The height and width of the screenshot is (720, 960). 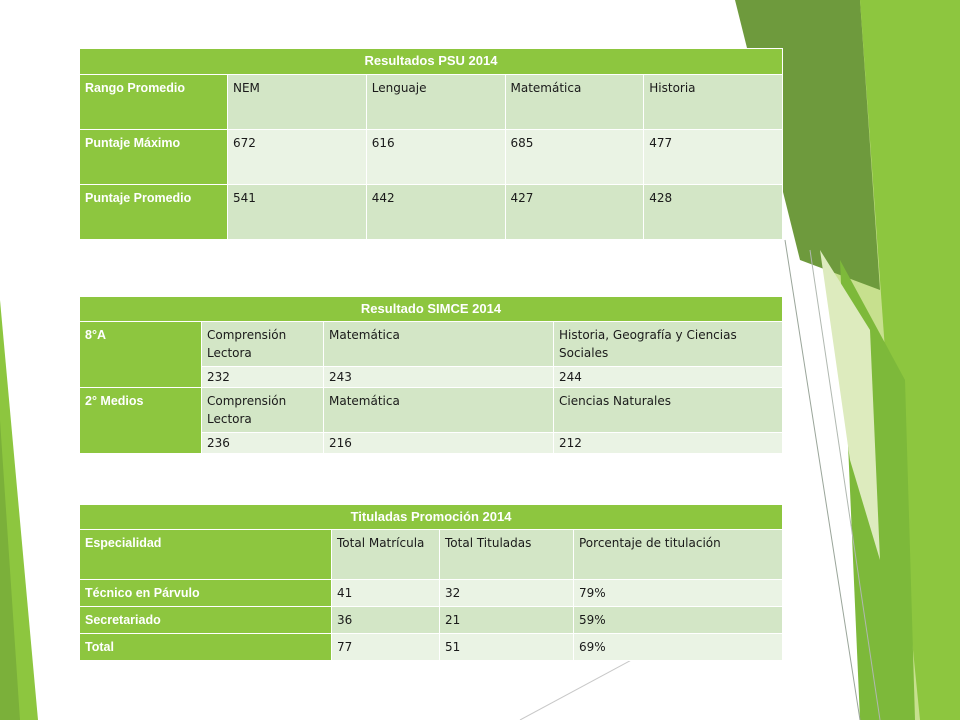 What do you see at coordinates (205, 554) in the screenshot?
I see `tituladas-header-cell: Especialidad` at bounding box center [205, 554].